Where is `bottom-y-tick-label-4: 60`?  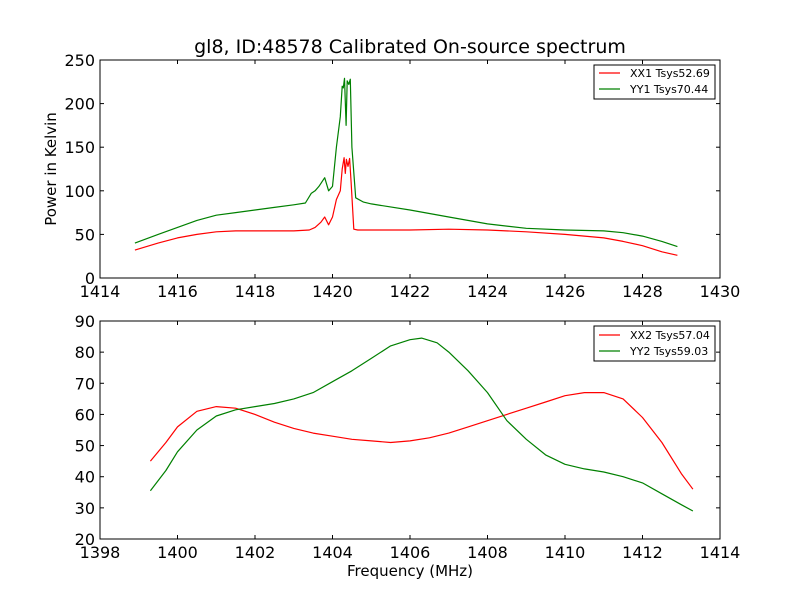
bottom-y-tick-label-4: 60 is located at coordinates (85, 414).